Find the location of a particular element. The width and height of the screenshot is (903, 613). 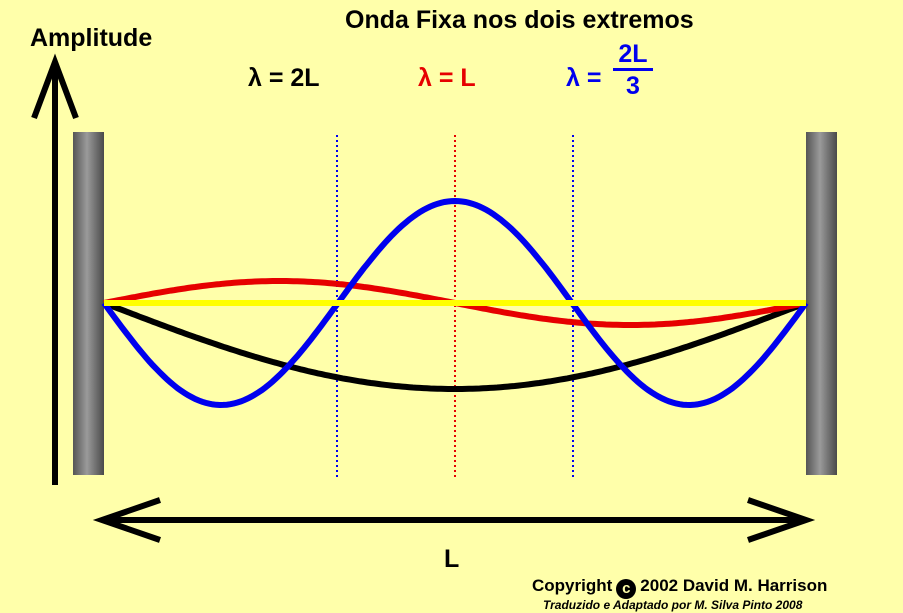

left-fixed-post is located at coordinates (88, 303).